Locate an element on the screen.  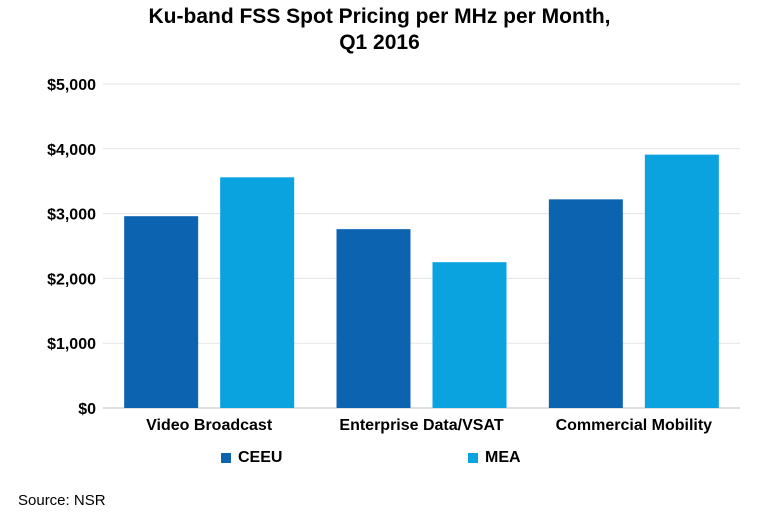
y-tick-label: $2,000 is located at coordinates (71, 279).